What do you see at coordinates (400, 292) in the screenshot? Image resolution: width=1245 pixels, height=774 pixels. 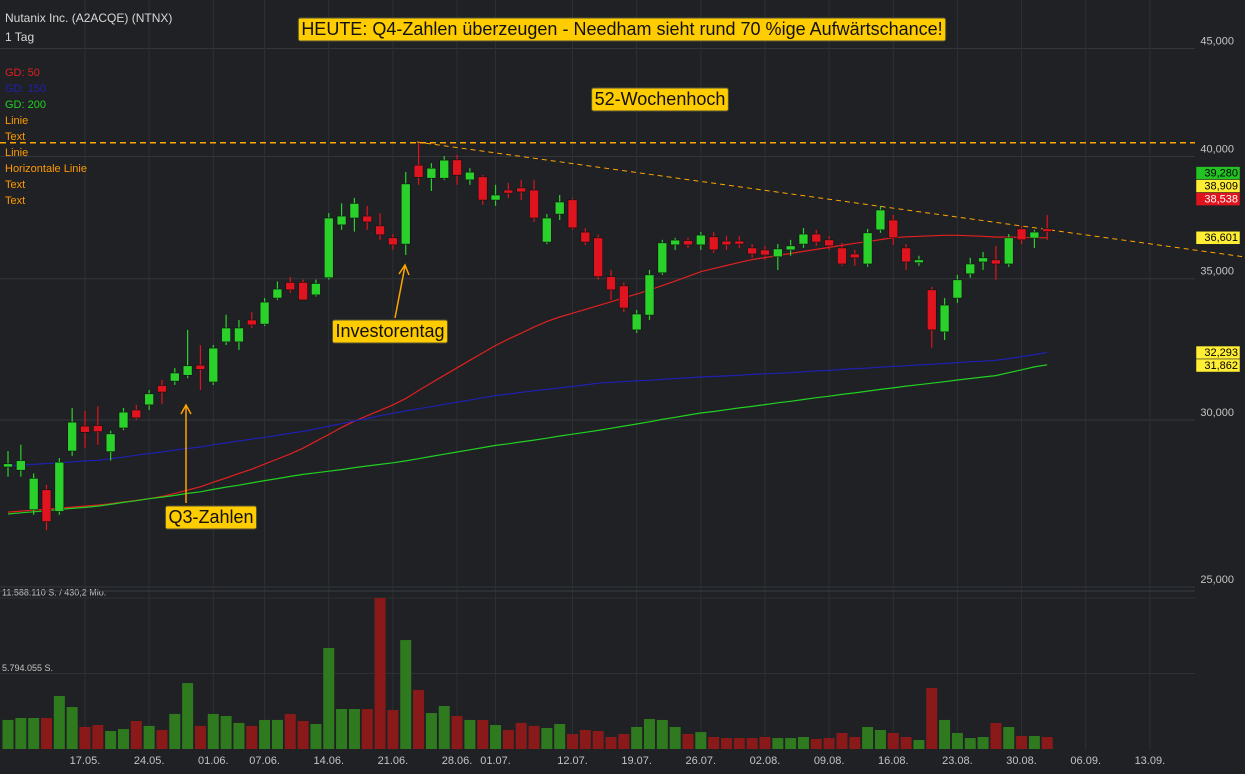 I see `arrow` at bounding box center [400, 292].